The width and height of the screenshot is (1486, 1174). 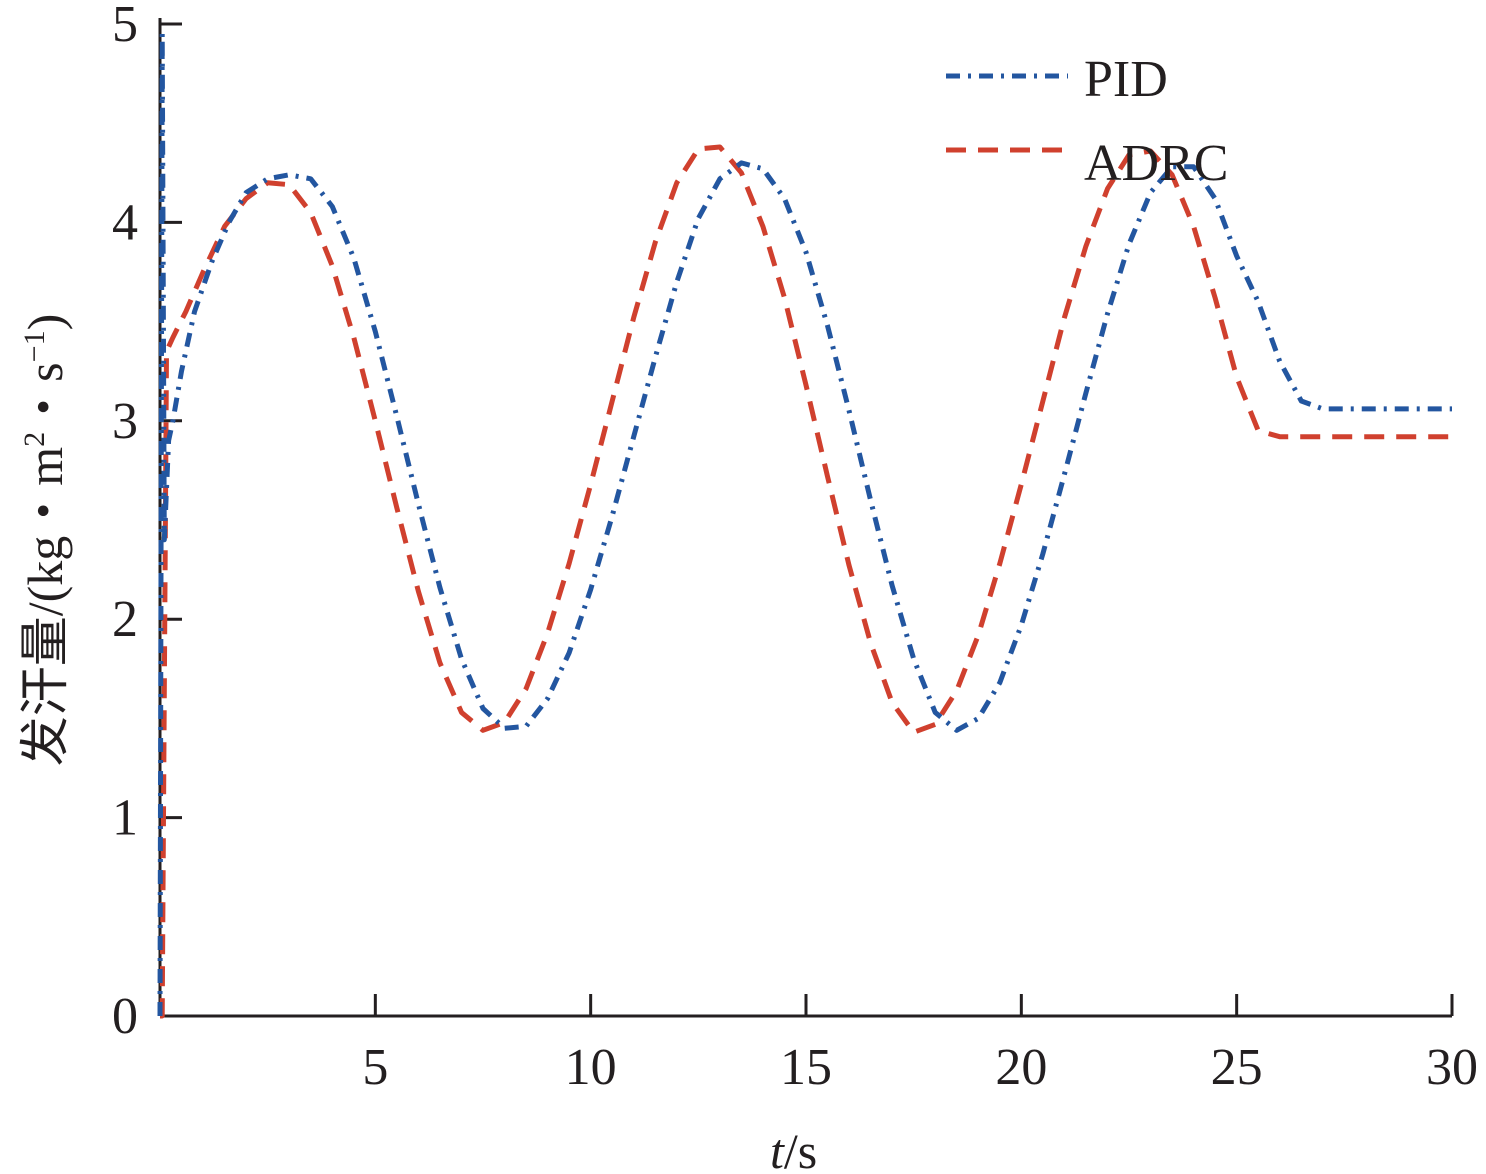 I want to click on y-axis-title-end: ), so click(x=45, y=322).